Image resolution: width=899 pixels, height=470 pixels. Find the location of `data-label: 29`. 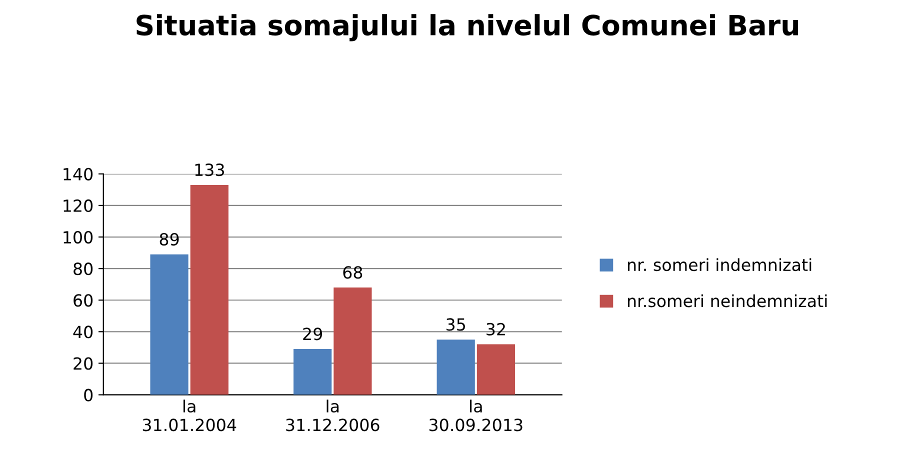

data-label: 29 is located at coordinates (312, 334).